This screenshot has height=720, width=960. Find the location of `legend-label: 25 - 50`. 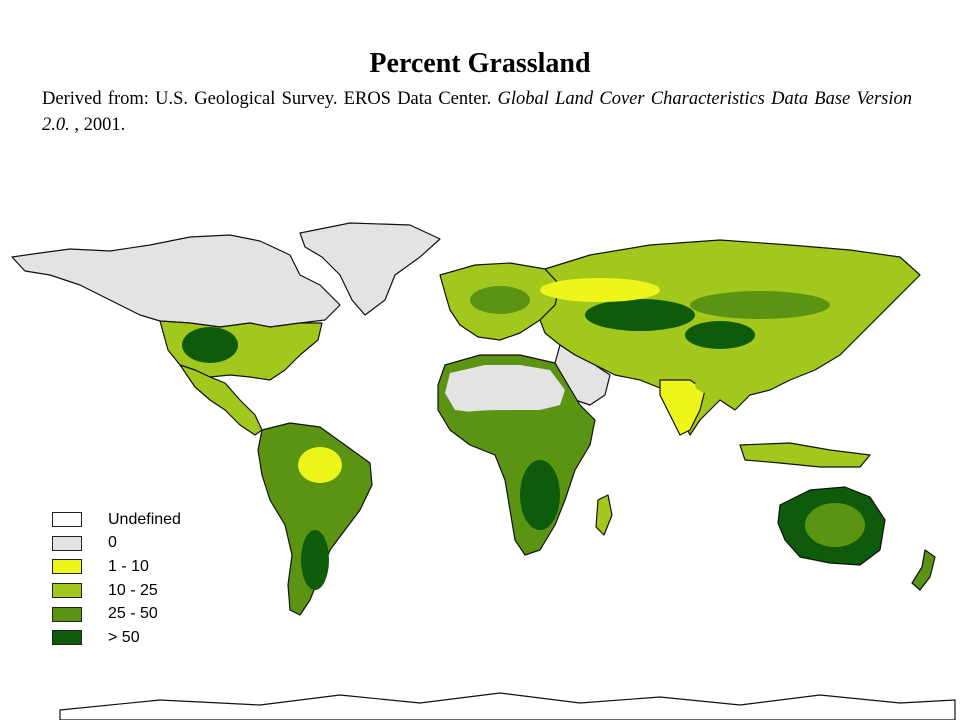

legend-label: 25 - 50 is located at coordinates (133, 614).